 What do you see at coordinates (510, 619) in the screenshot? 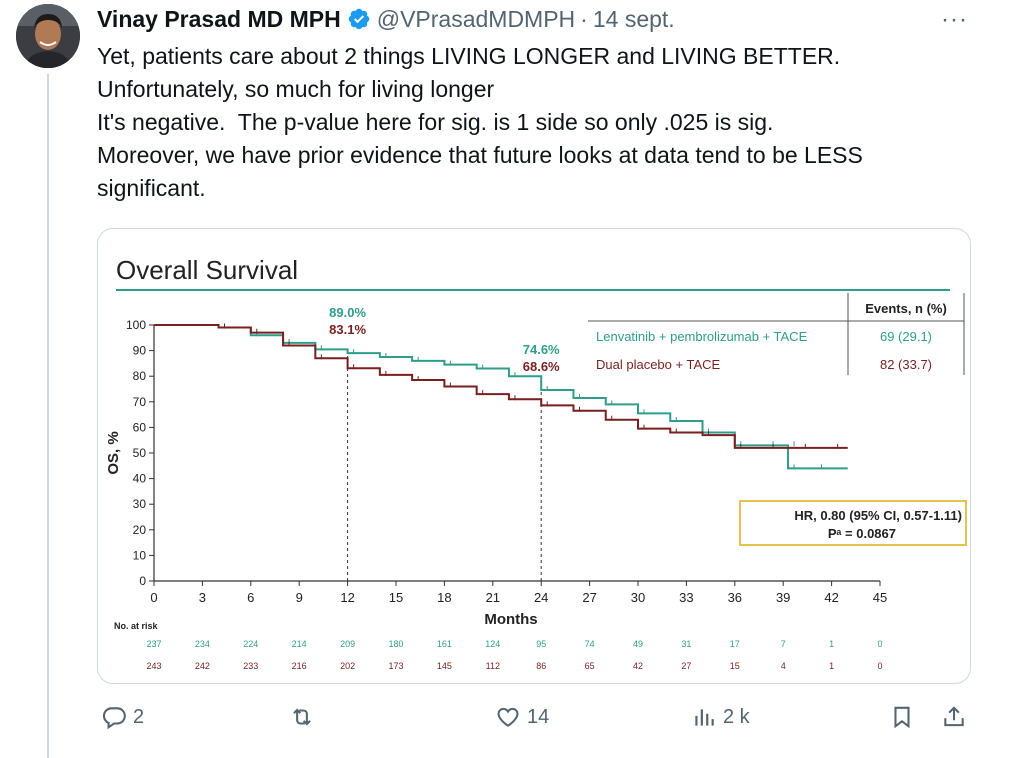
I see `x-axis-label: Months` at bounding box center [510, 619].